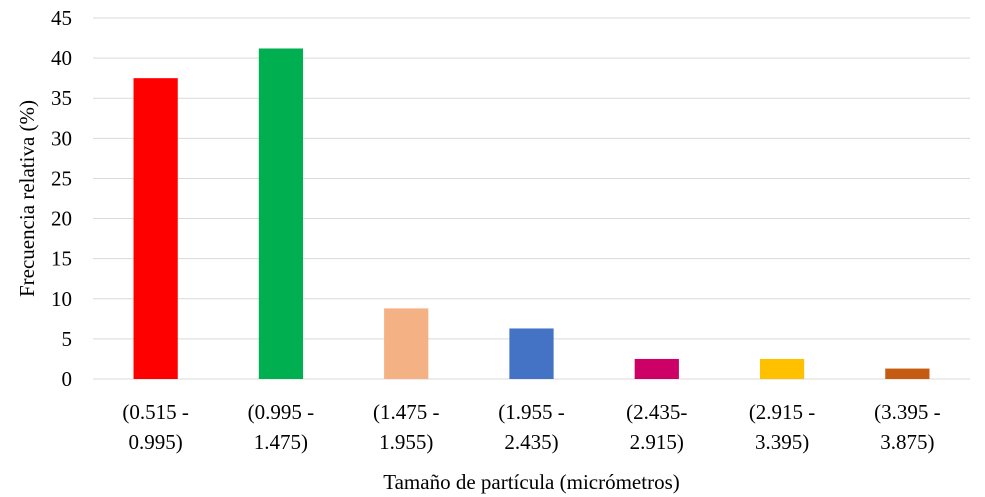  Describe the element at coordinates (61, 198) in the screenshot. I see `y-axis-ticks: 0 5 10 15 20 25 30 35 40 45` at that location.